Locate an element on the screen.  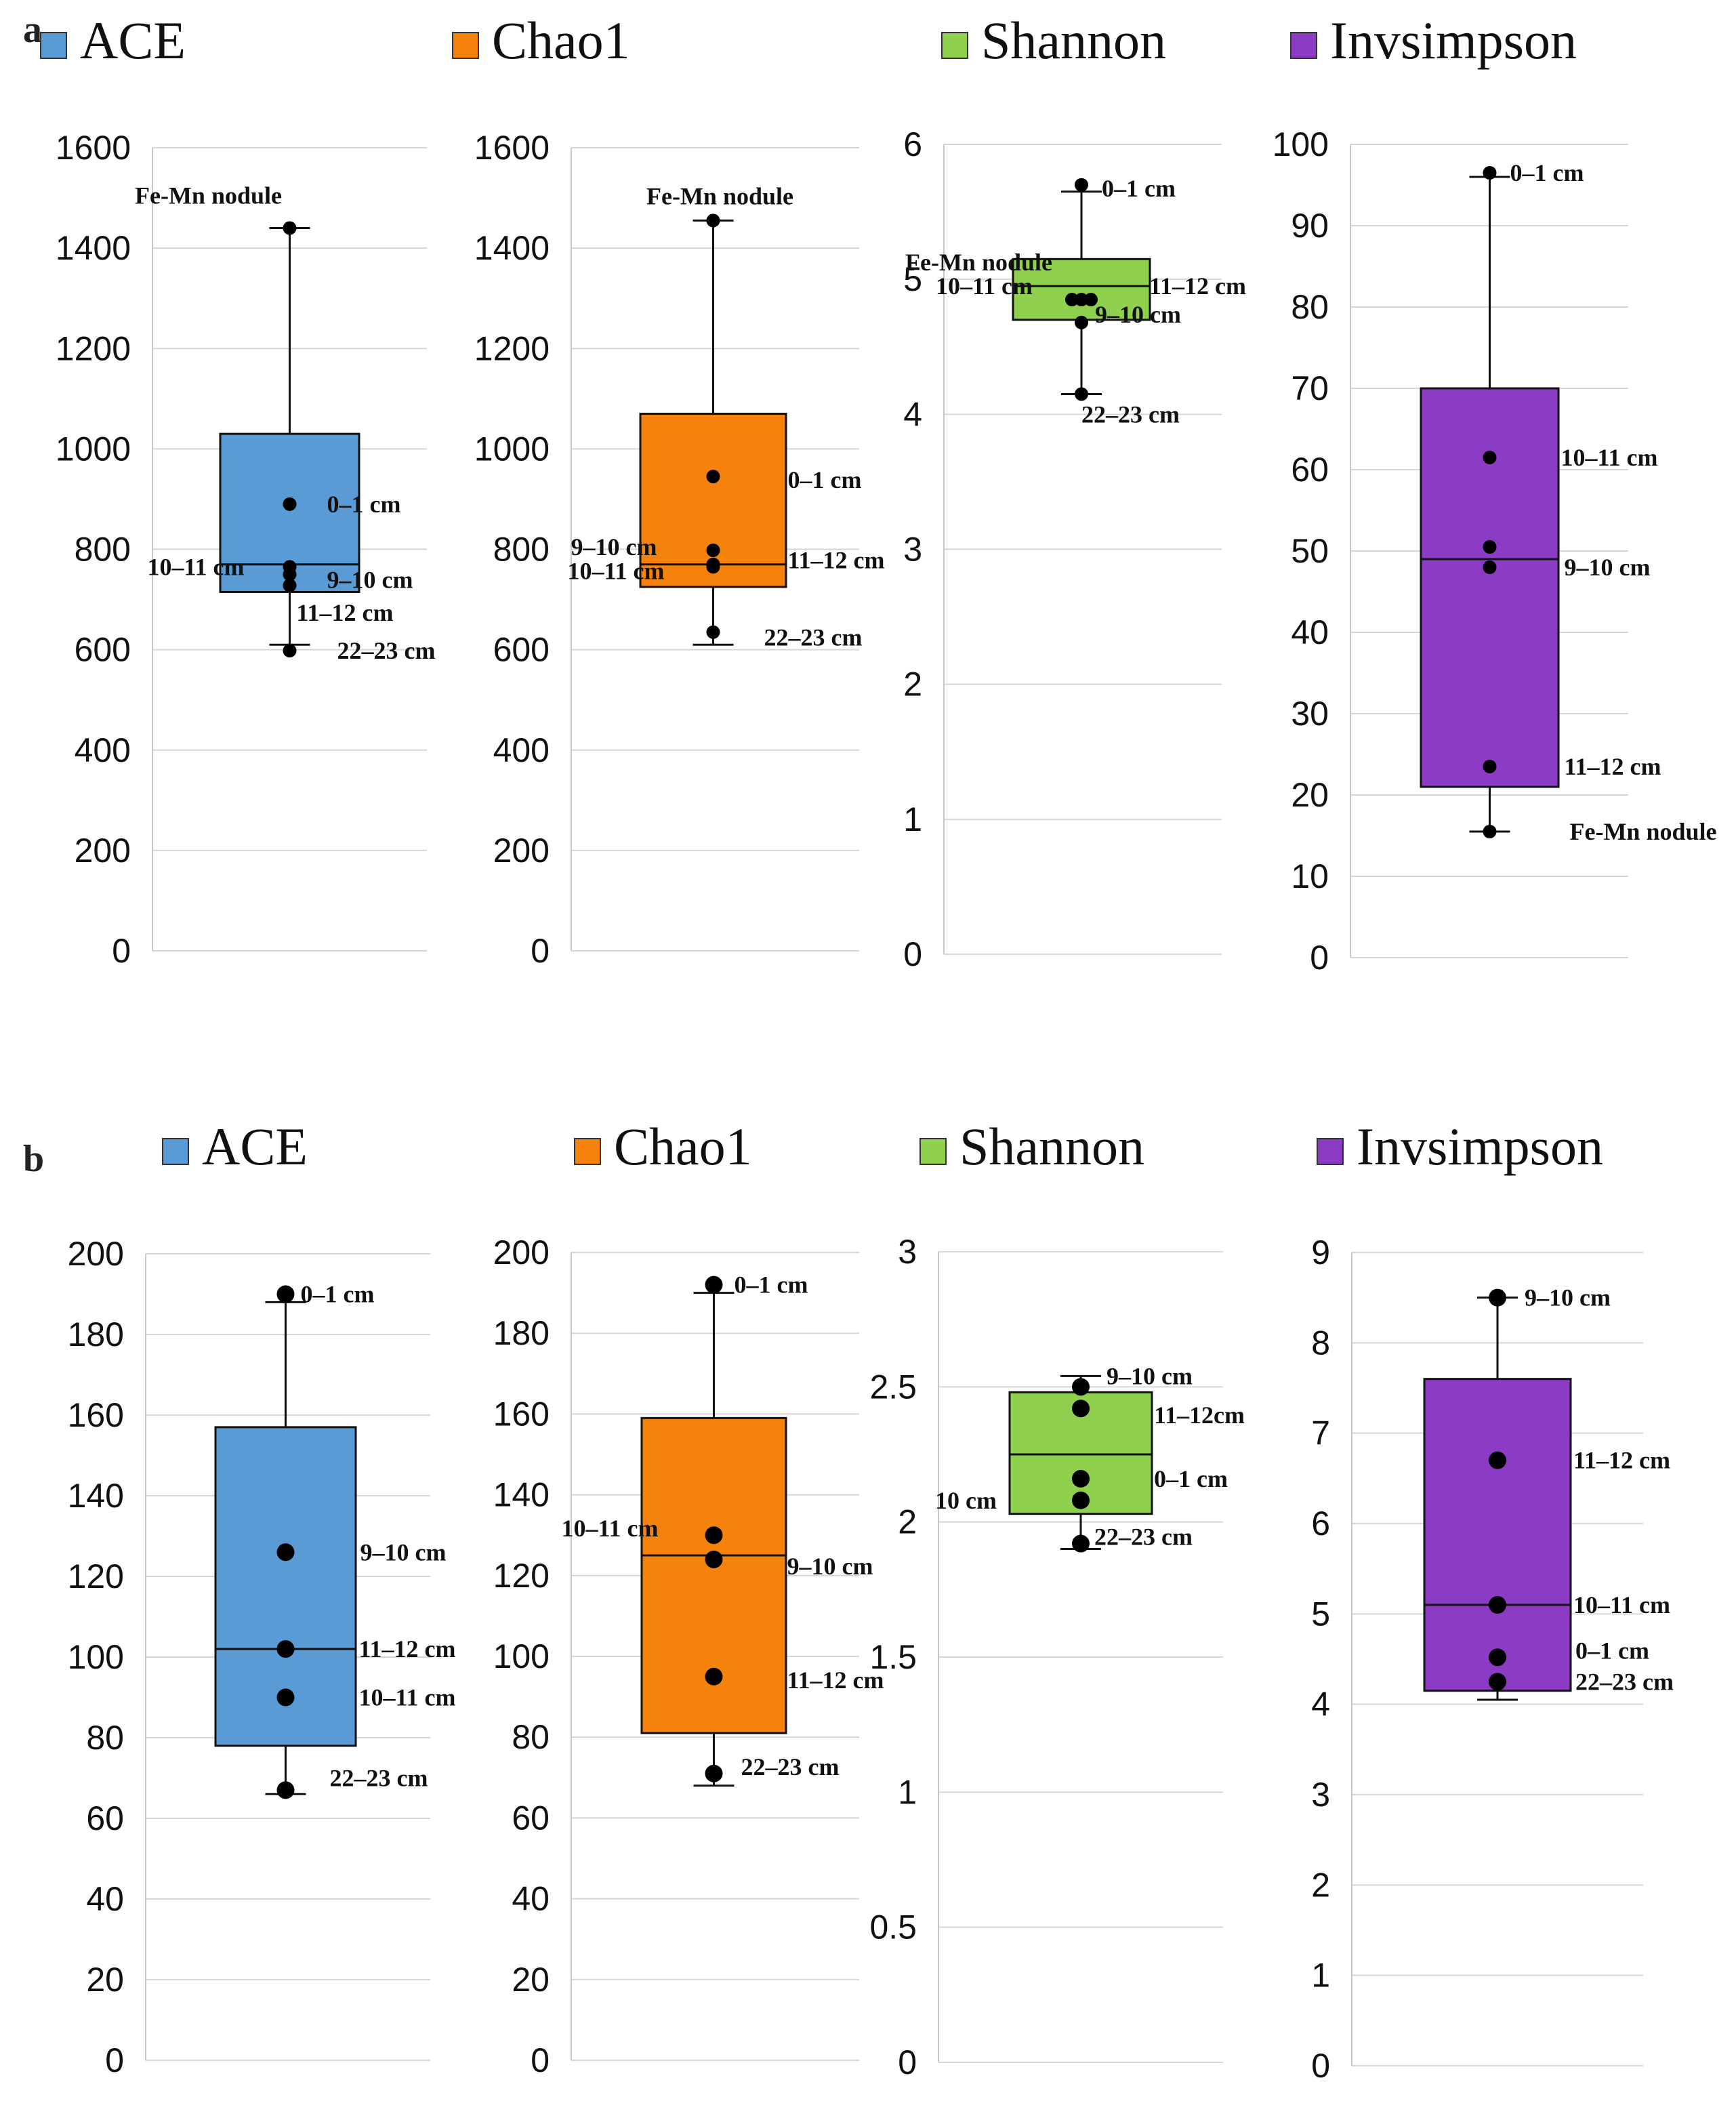
y-tick-label: 160 is located at coordinates (521, 1414).